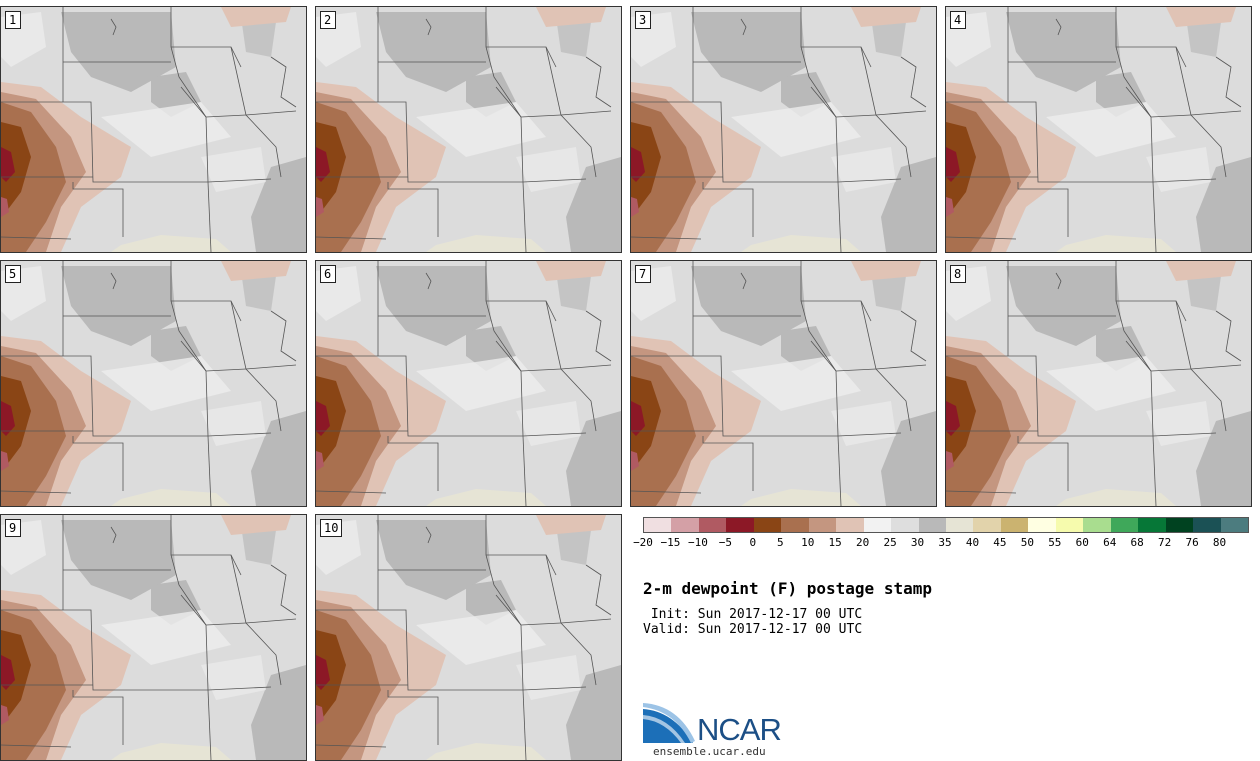 This screenshot has height=761, width=1260. Describe the element at coordinates (13, 274) in the screenshot. I see `member-number-label: 5` at that location.